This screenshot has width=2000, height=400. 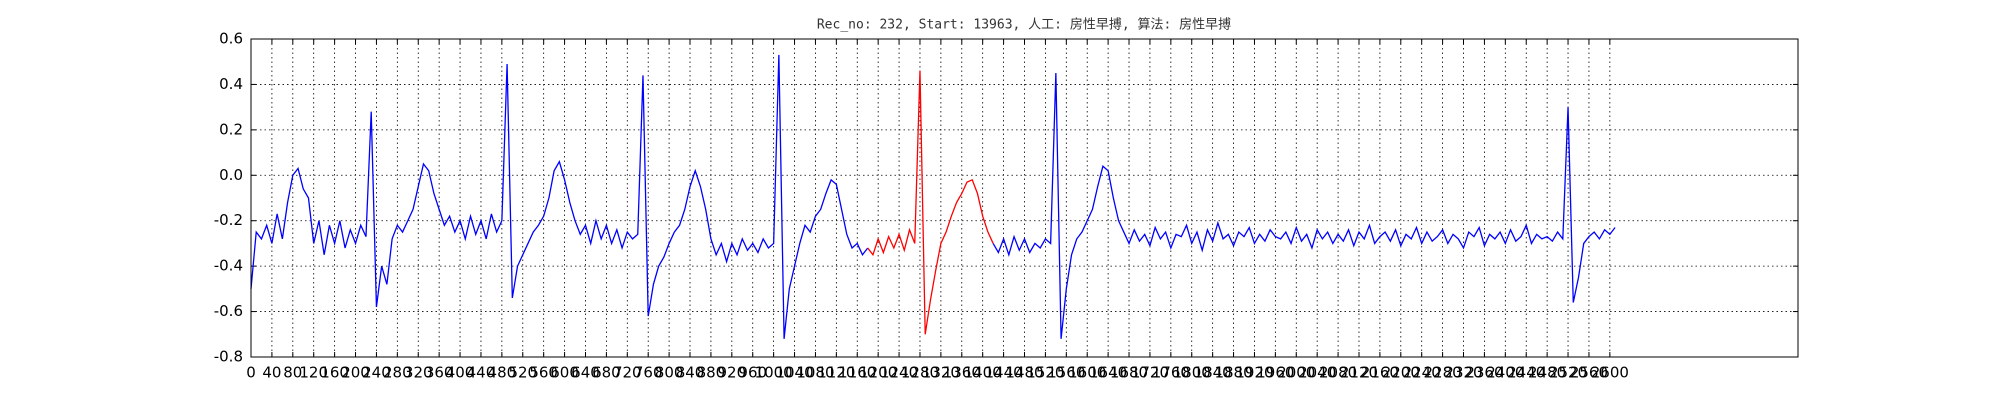 I want to click on x-tick-label: 1840, so click(x=1213, y=373).